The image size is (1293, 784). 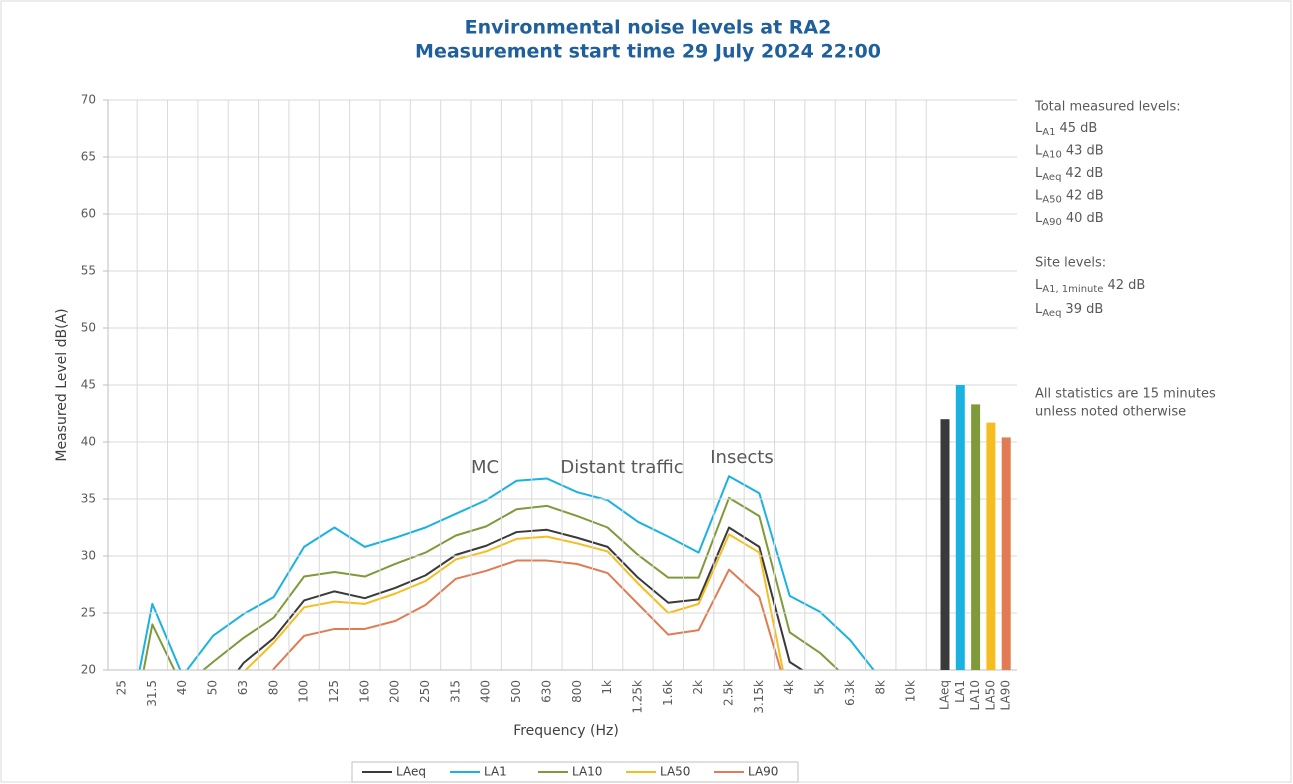 I want to click on note-subscript: A1, so click(x=1048, y=132).